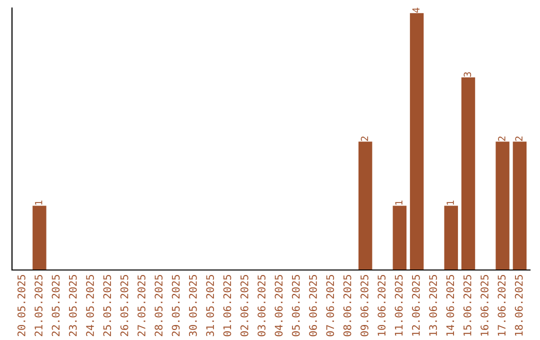 The image size is (540, 340). Describe the element at coordinates (416, 305) in the screenshot. I see `x-tick-label: 12.06.2025` at that location.